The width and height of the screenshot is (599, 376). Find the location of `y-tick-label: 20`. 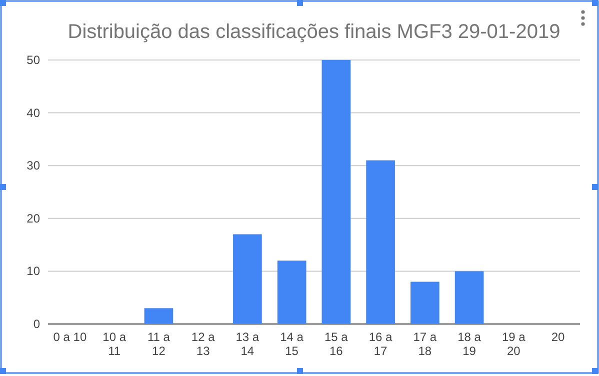

y-tick-label: 20 is located at coordinates (33, 218).